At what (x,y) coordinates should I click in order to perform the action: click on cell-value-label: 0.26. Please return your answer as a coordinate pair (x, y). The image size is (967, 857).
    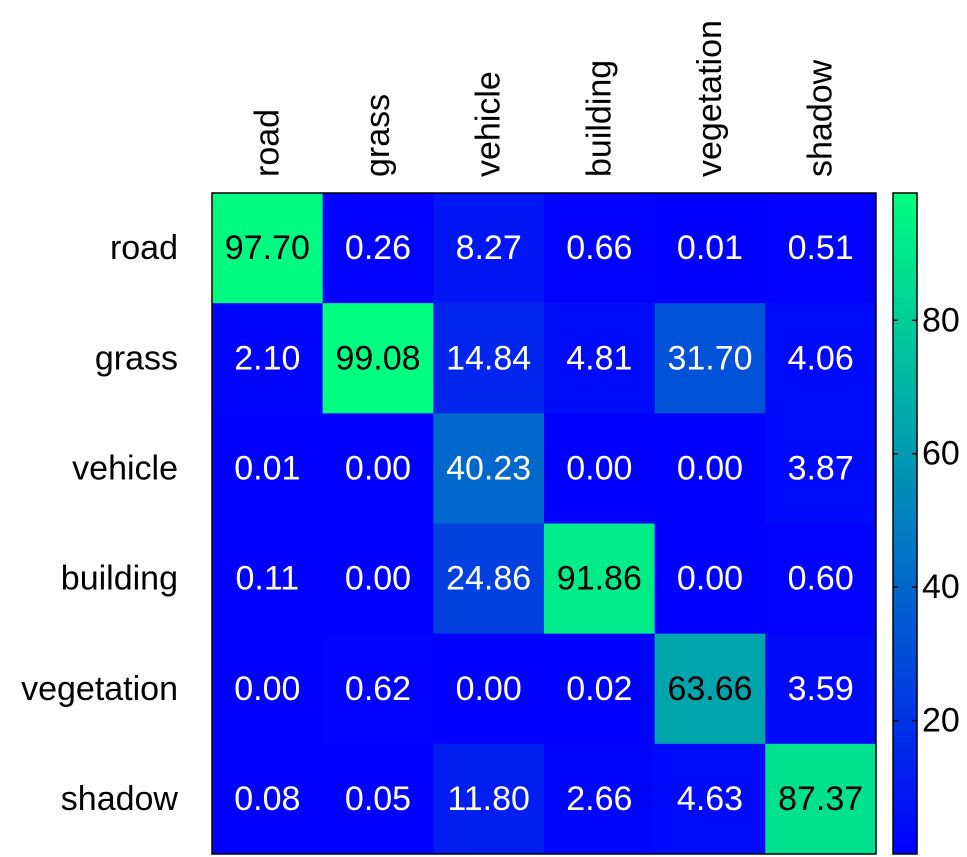
    Looking at the image, I should click on (378, 248).